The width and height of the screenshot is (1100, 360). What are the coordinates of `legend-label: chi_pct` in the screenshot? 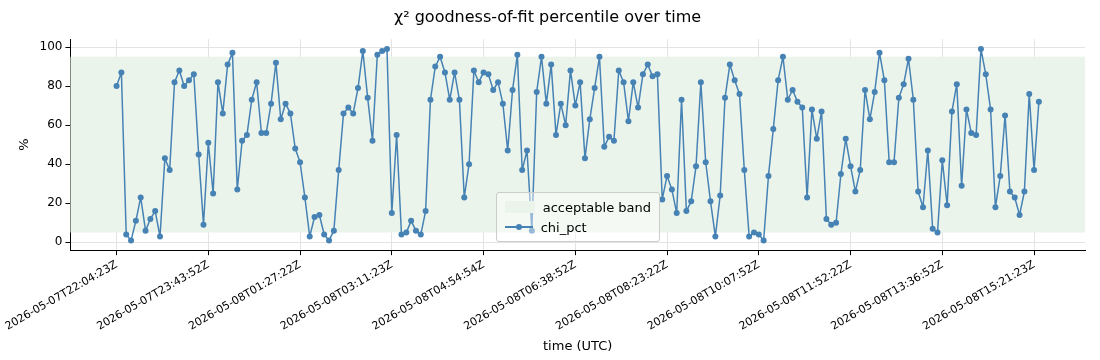 It's located at (563, 227).